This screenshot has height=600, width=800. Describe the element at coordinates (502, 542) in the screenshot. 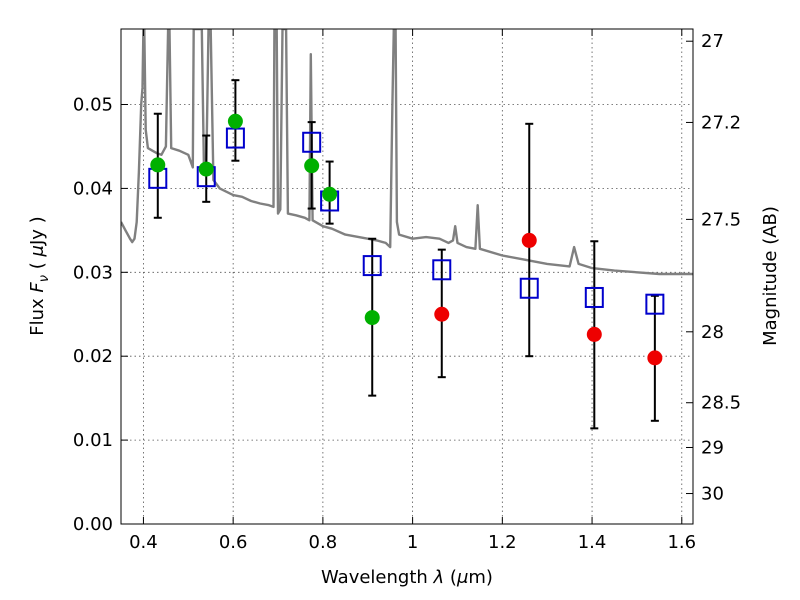

I see `x-tick-label: 1.2` at that location.